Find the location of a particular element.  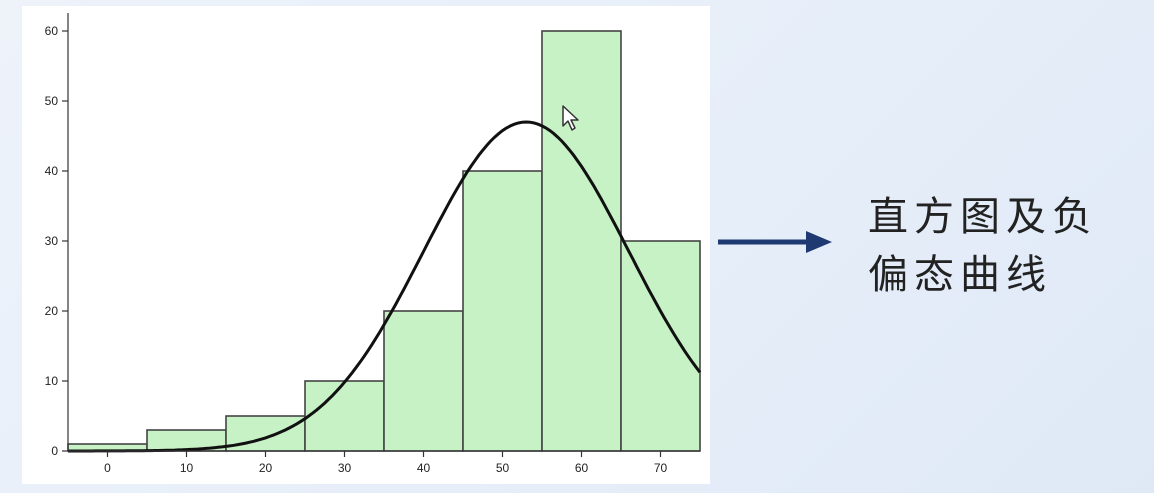

x-tick-label: 60 is located at coordinates (582, 468).